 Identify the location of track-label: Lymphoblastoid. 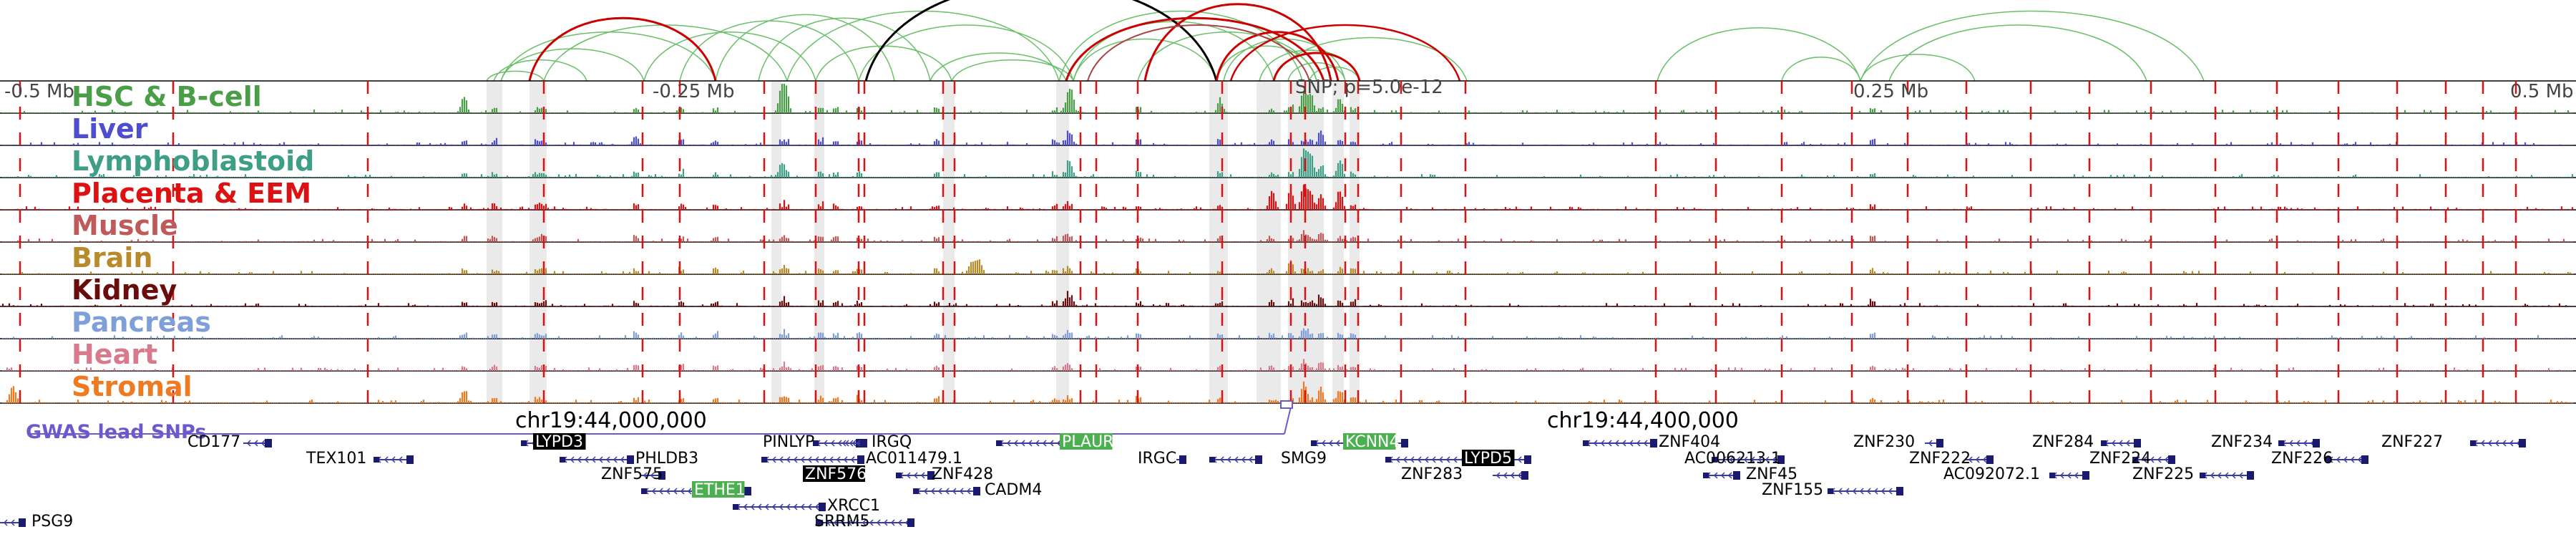
(193, 161).